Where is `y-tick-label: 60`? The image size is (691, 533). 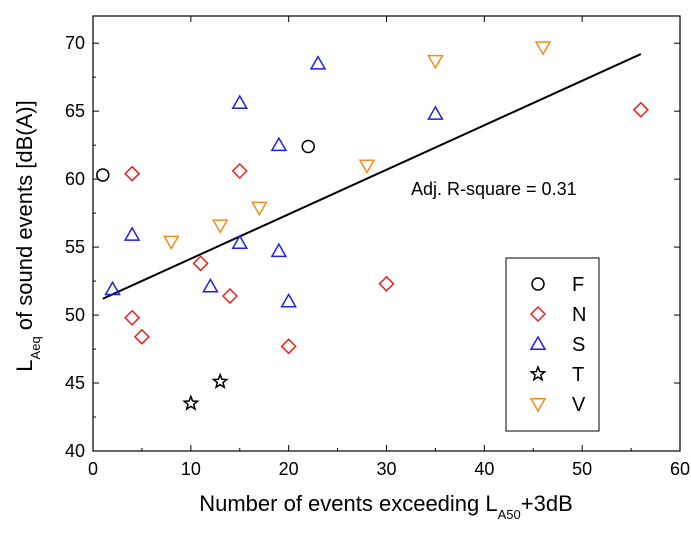
y-tick-label: 60 is located at coordinates (75, 179).